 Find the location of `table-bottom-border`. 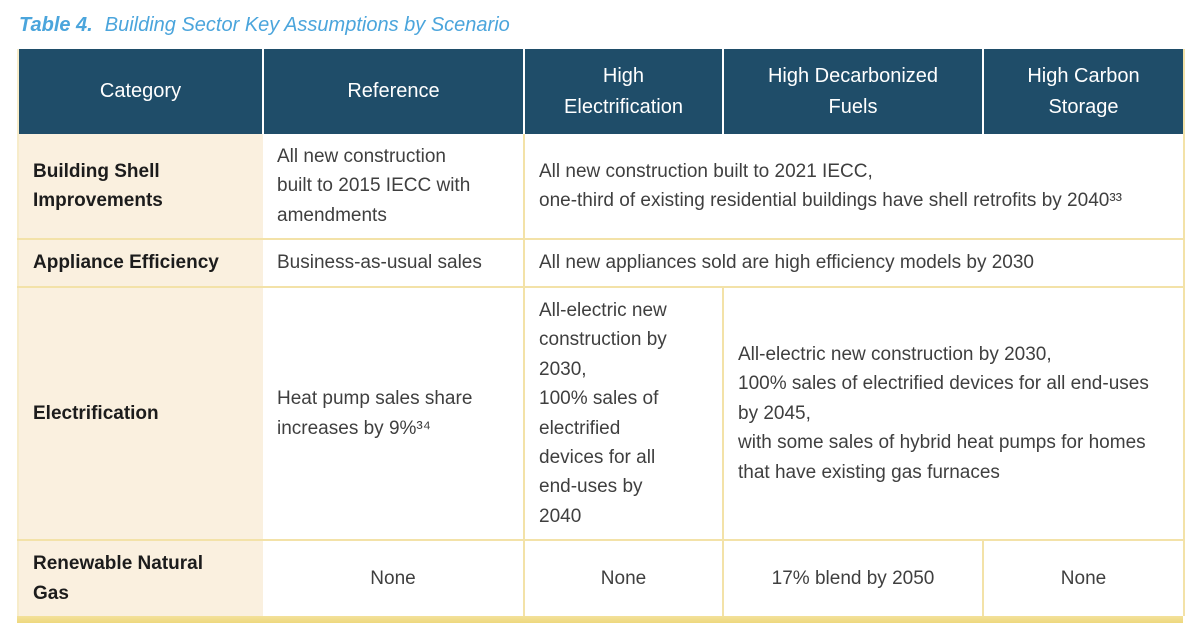

table-bottom-border is located at coordinates (600, 620).